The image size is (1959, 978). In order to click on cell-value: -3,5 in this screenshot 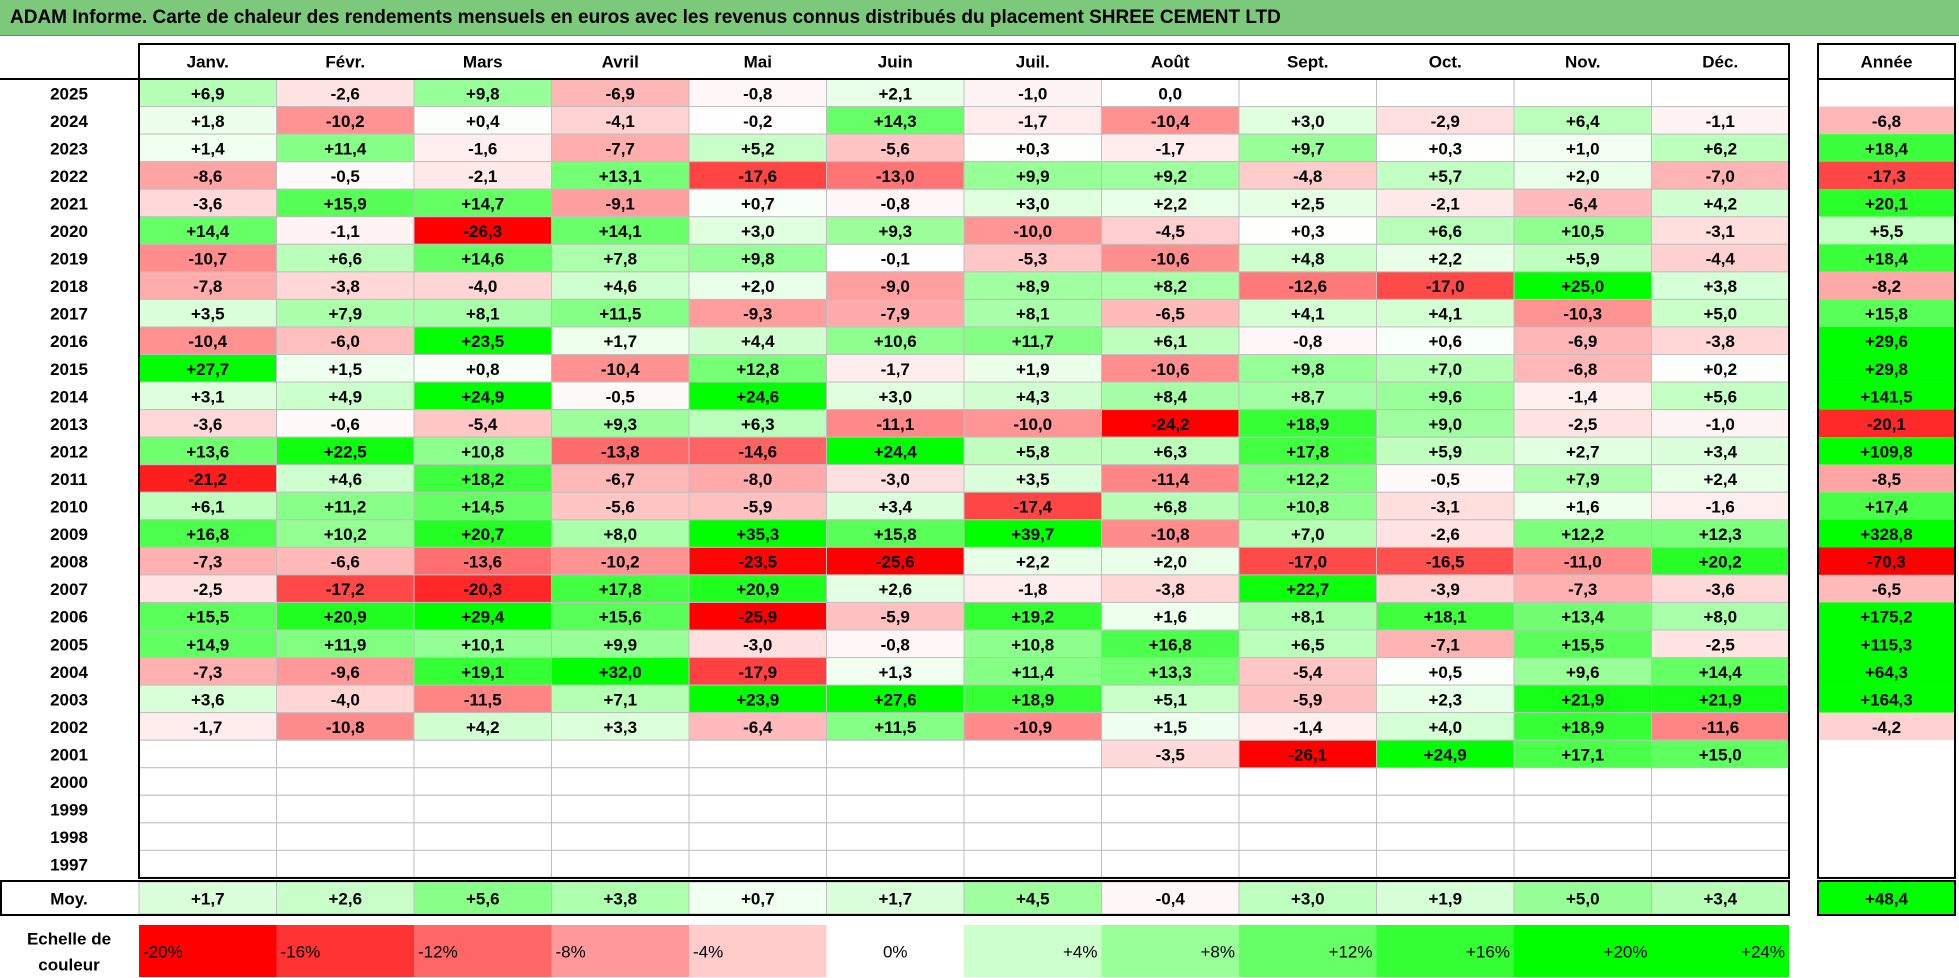, I will do `click(1170, 754)`.